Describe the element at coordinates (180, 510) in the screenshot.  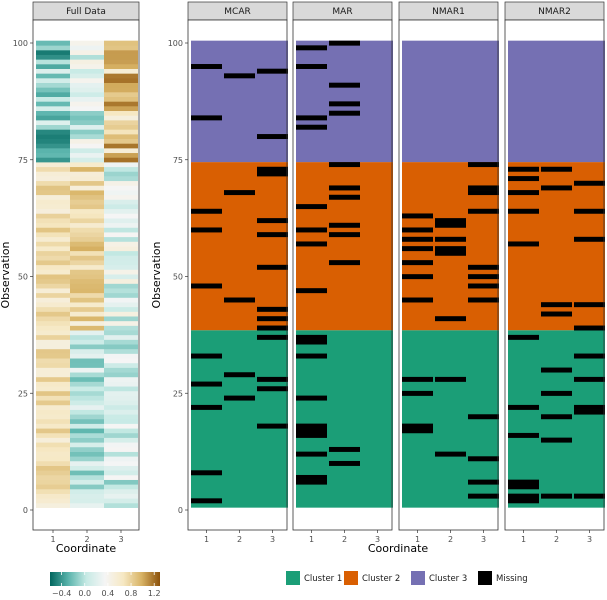
I see `y-tick-label: 0` at that location.